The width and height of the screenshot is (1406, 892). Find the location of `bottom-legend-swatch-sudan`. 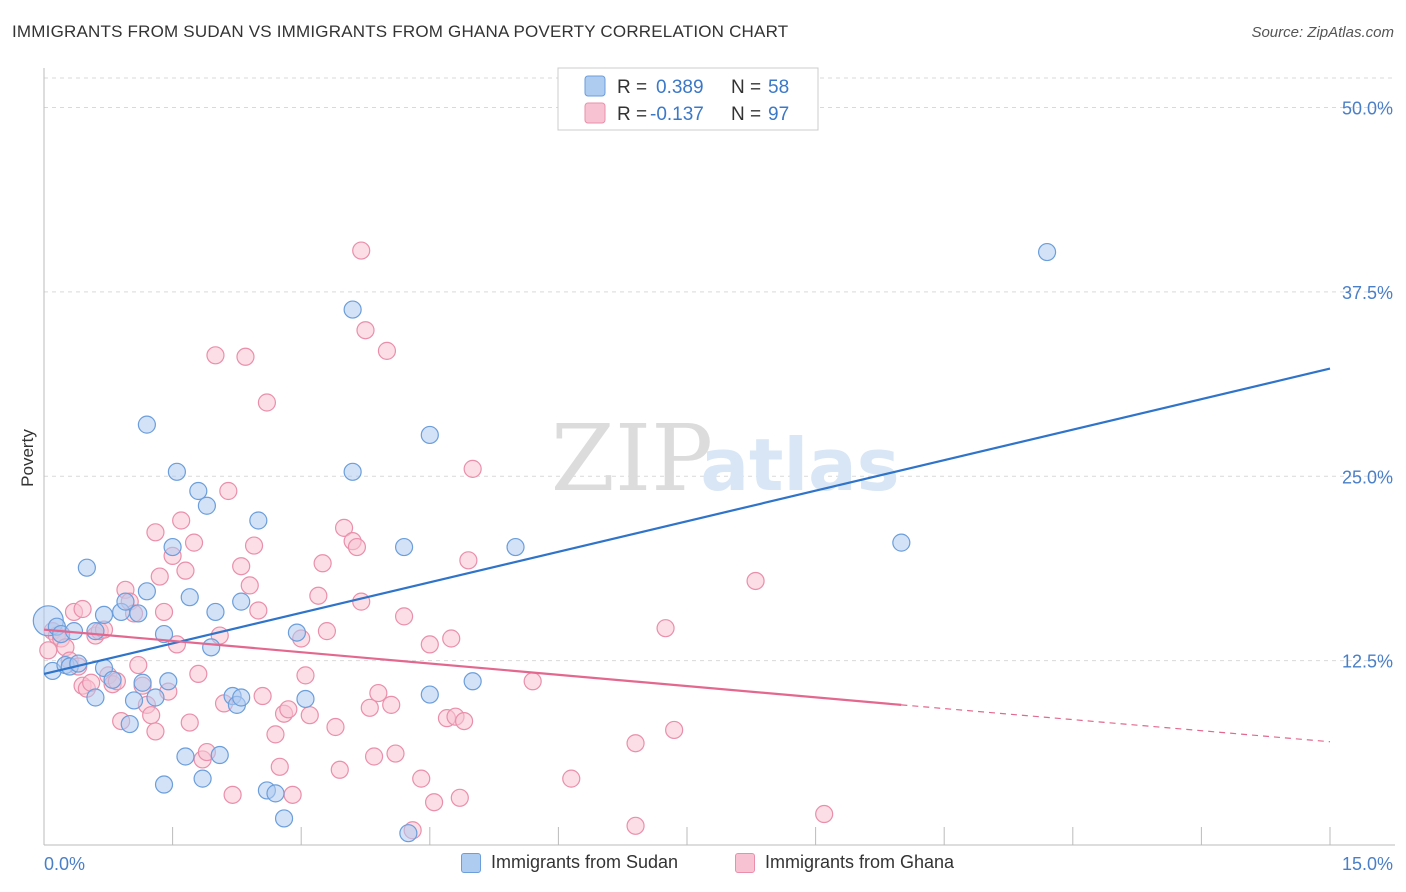

bottom-legend-swatch-sudan is located at coordinates (471, 862).